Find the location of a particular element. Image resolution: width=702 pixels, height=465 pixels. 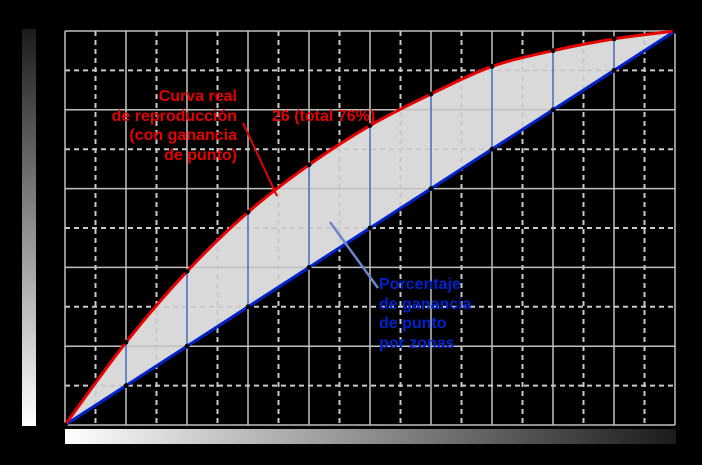

zones-label-line2: de ganancia is located at coordinates (425, 304).